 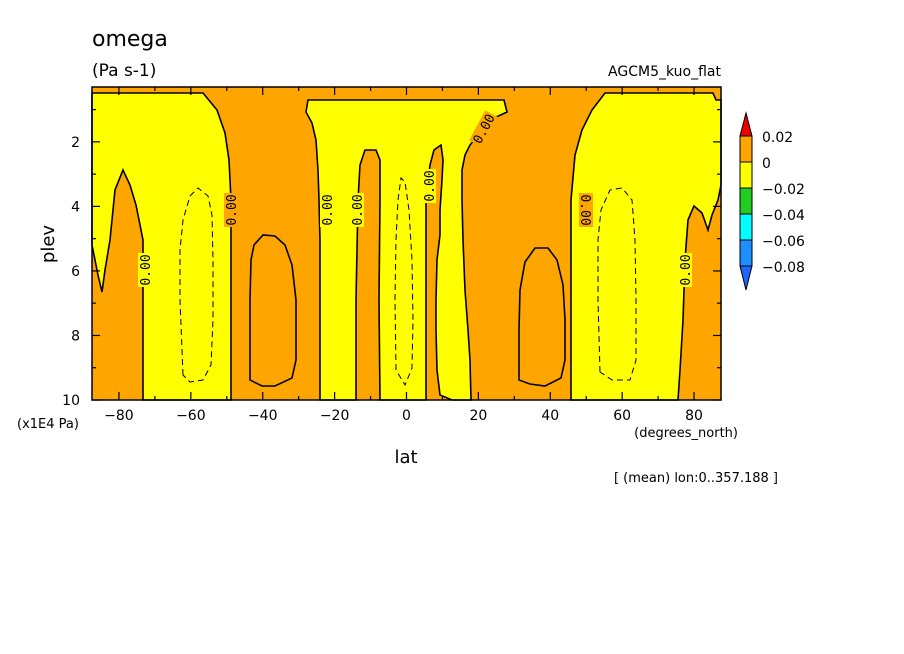 I want to click on region-sh-polar-negative, so click(x=161, y=246).